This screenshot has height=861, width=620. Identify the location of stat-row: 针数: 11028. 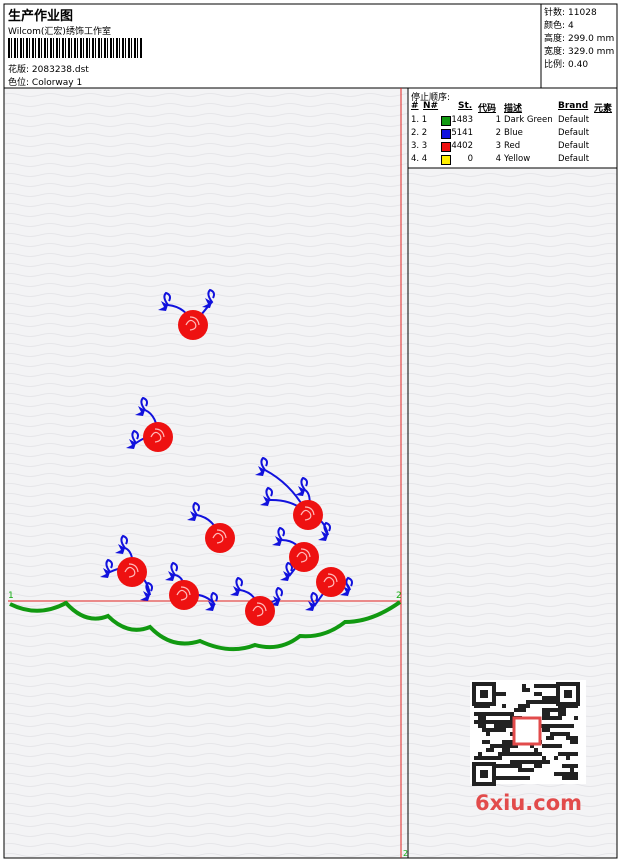
(579, 11).